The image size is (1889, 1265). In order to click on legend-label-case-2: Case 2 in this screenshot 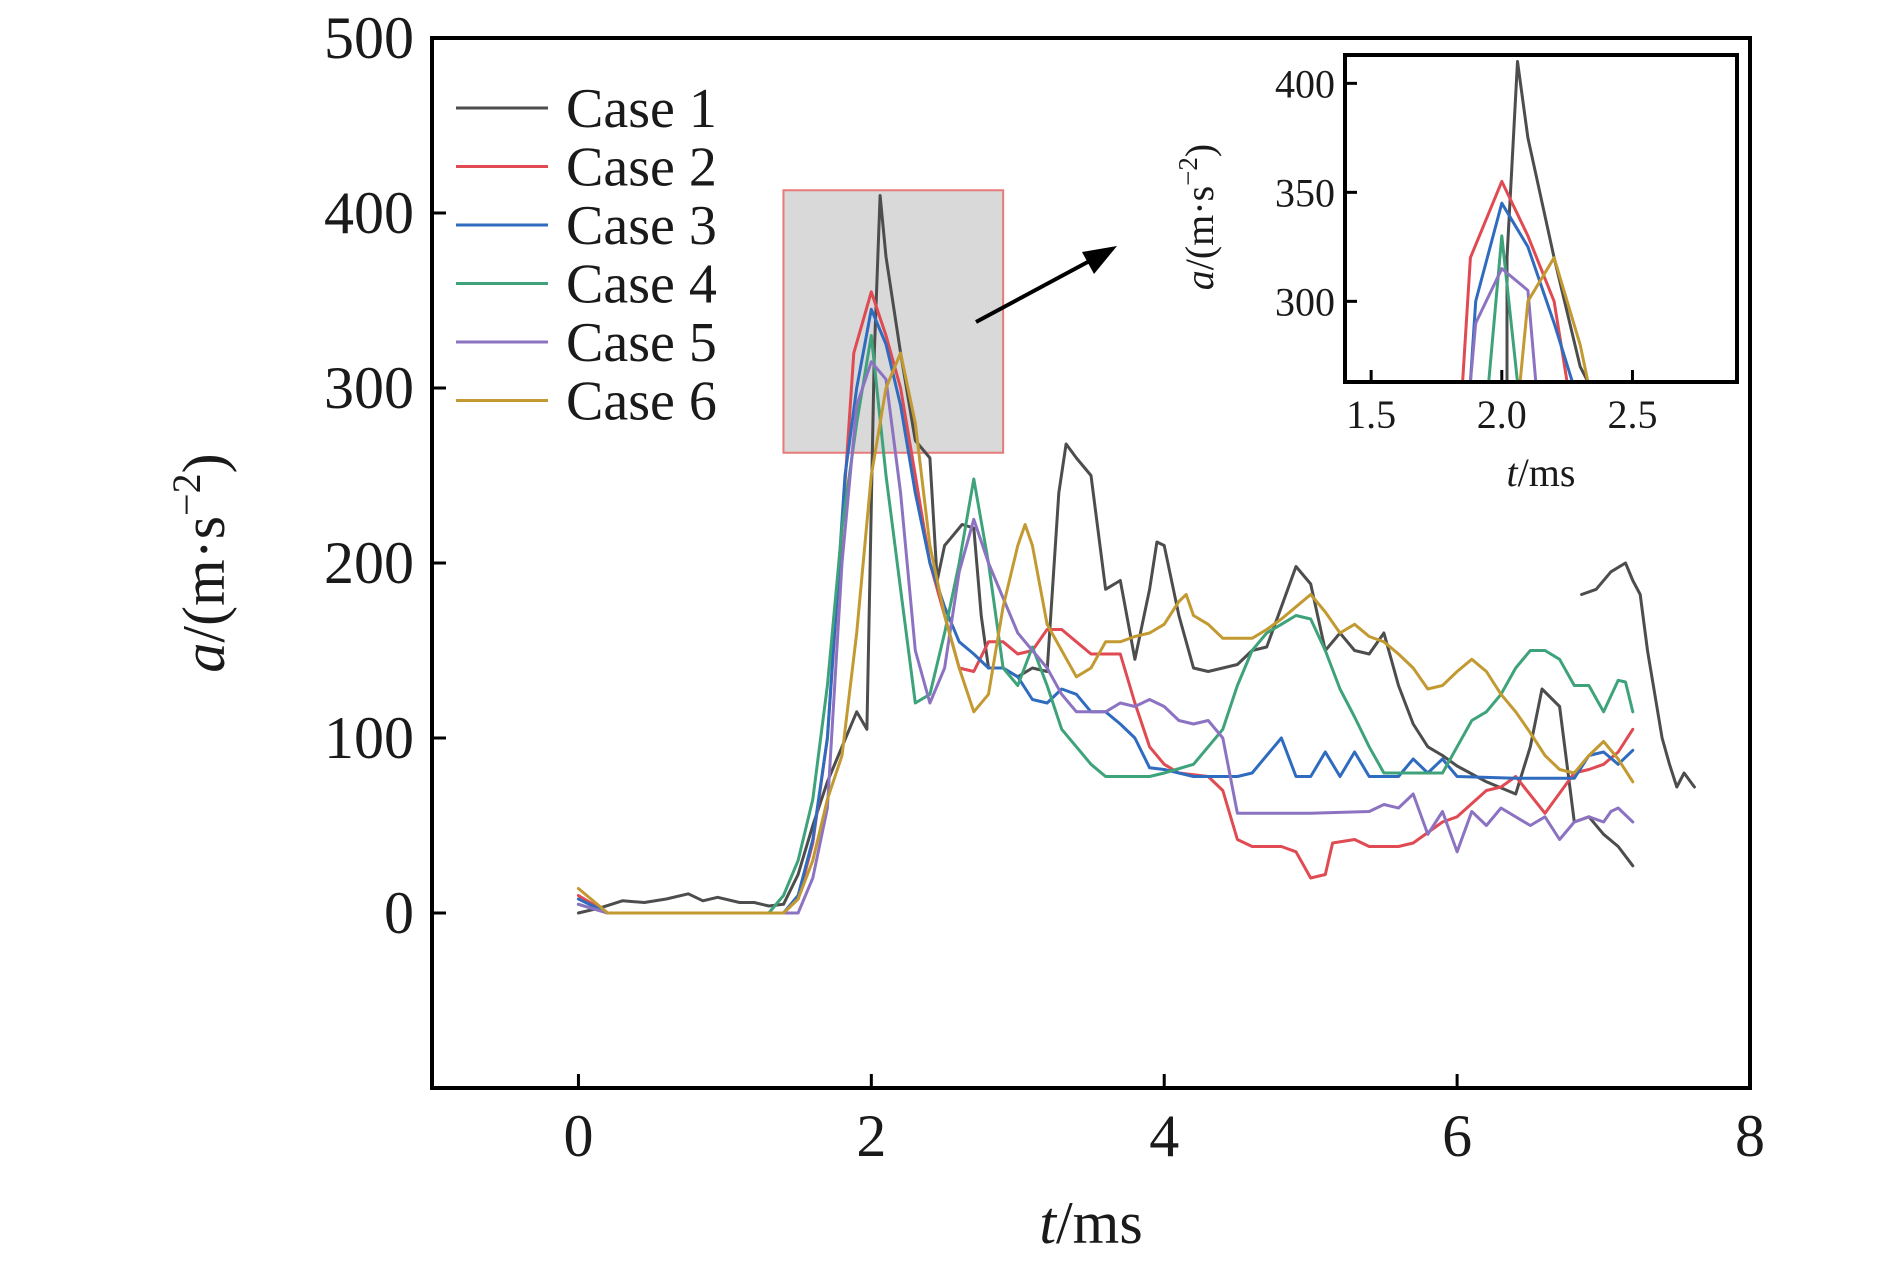, I will do `click(641, 168)`.